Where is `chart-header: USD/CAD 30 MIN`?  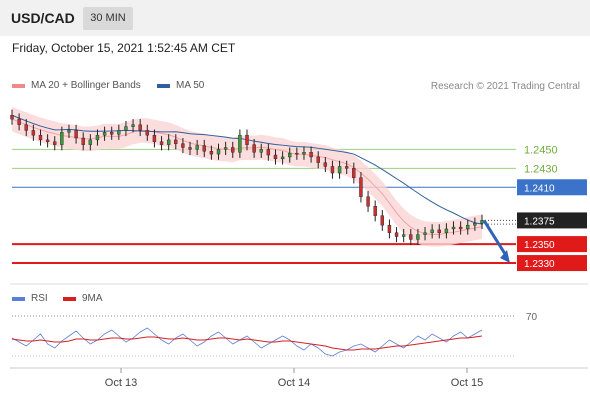 chart-header: USD/CAD 30 MIN is located at coordinates (295, 18).